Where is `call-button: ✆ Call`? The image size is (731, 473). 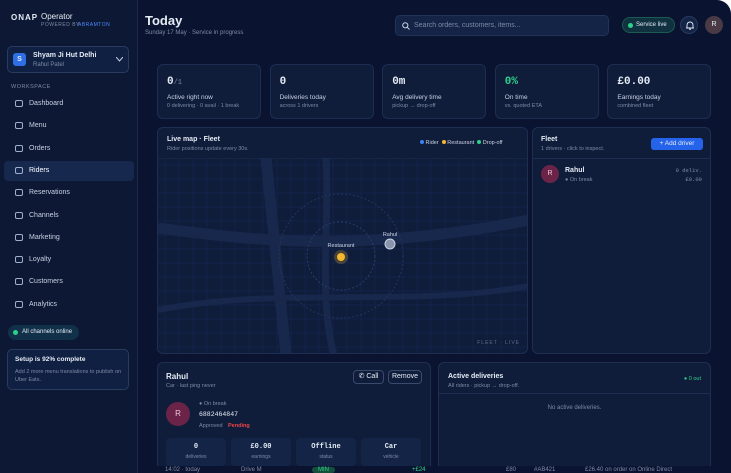 call-button: ✆ Call is located at coordinates (368, 377).